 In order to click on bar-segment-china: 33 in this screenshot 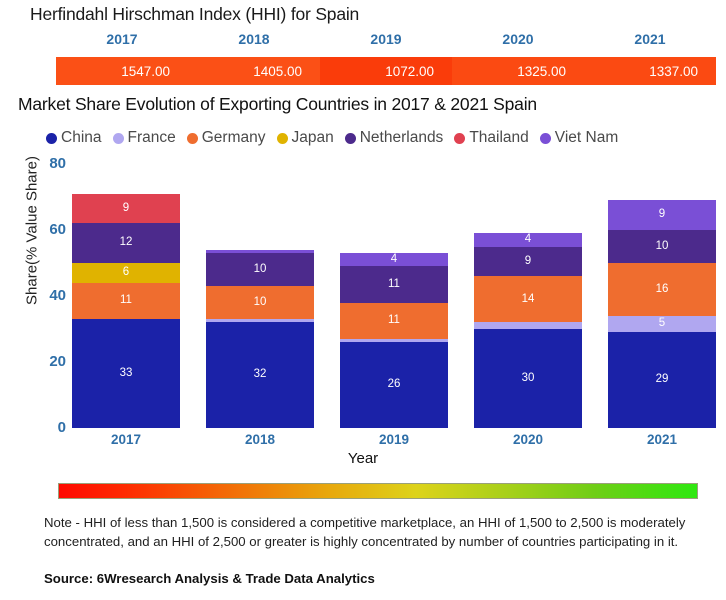, I will do `click(126, 373)`.